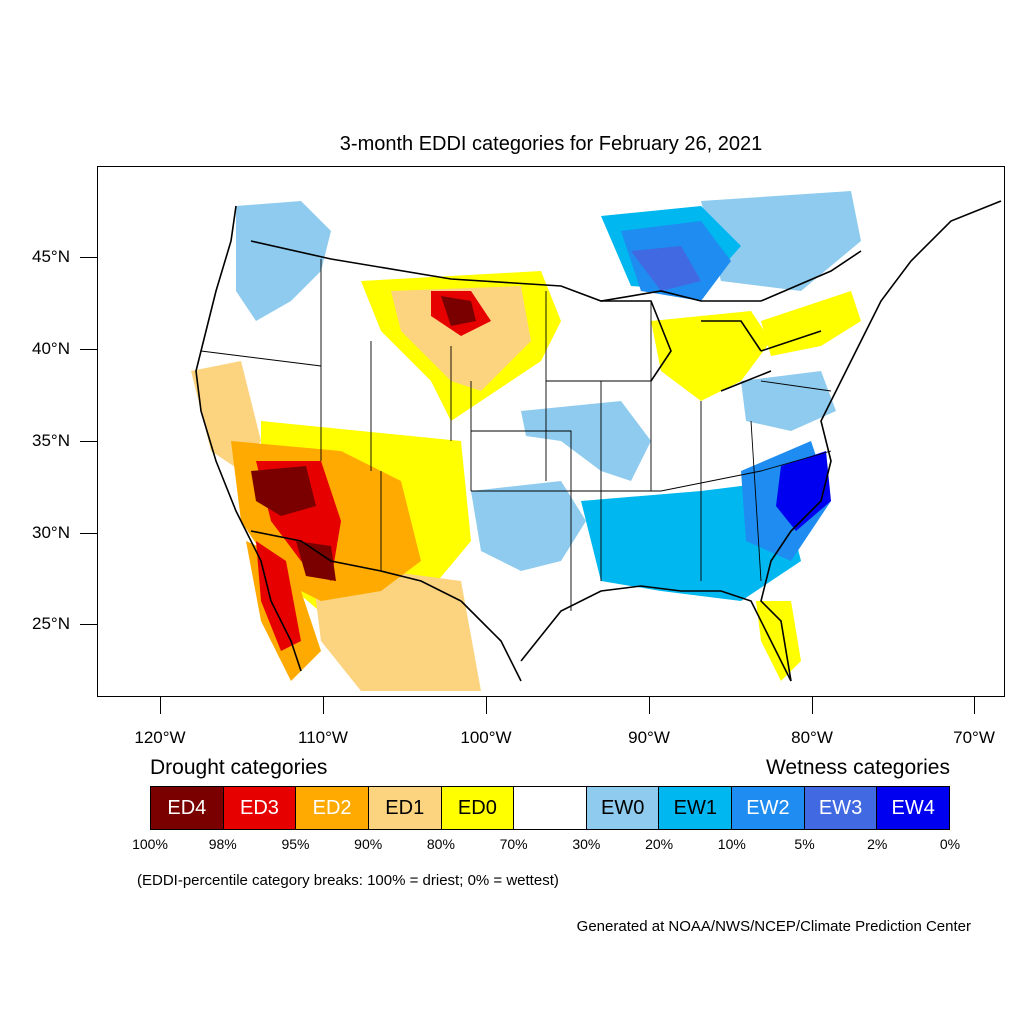 The width and height of the screenshot is (1024, 1024). Describe the element at coordinates (323, 737) in the screenshot. I see `lon-label-110: 110°W` at that location.